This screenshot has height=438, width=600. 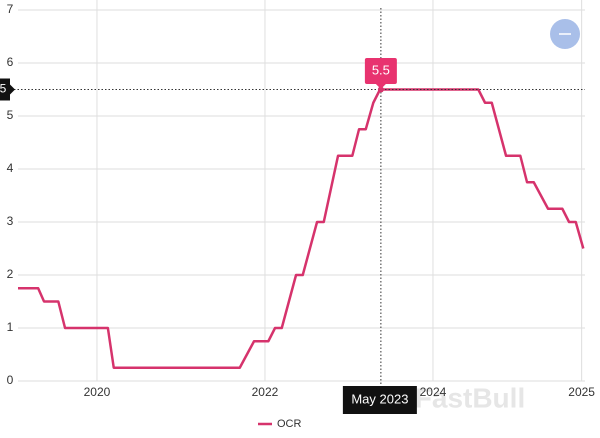 I want to click on y-label-pointer, so click(x=12, y=89).